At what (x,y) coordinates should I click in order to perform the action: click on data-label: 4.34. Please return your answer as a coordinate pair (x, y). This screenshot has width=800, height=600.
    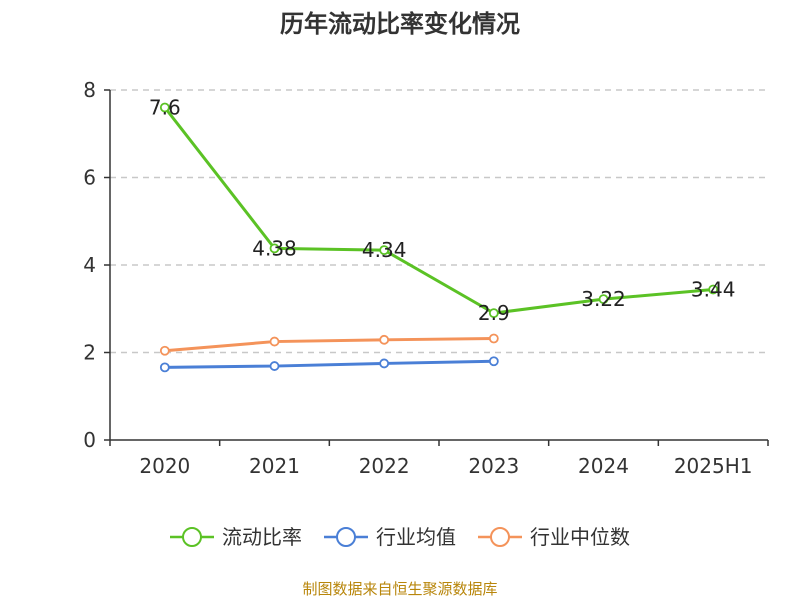
    Looking at the image, I should click on (384, 250).